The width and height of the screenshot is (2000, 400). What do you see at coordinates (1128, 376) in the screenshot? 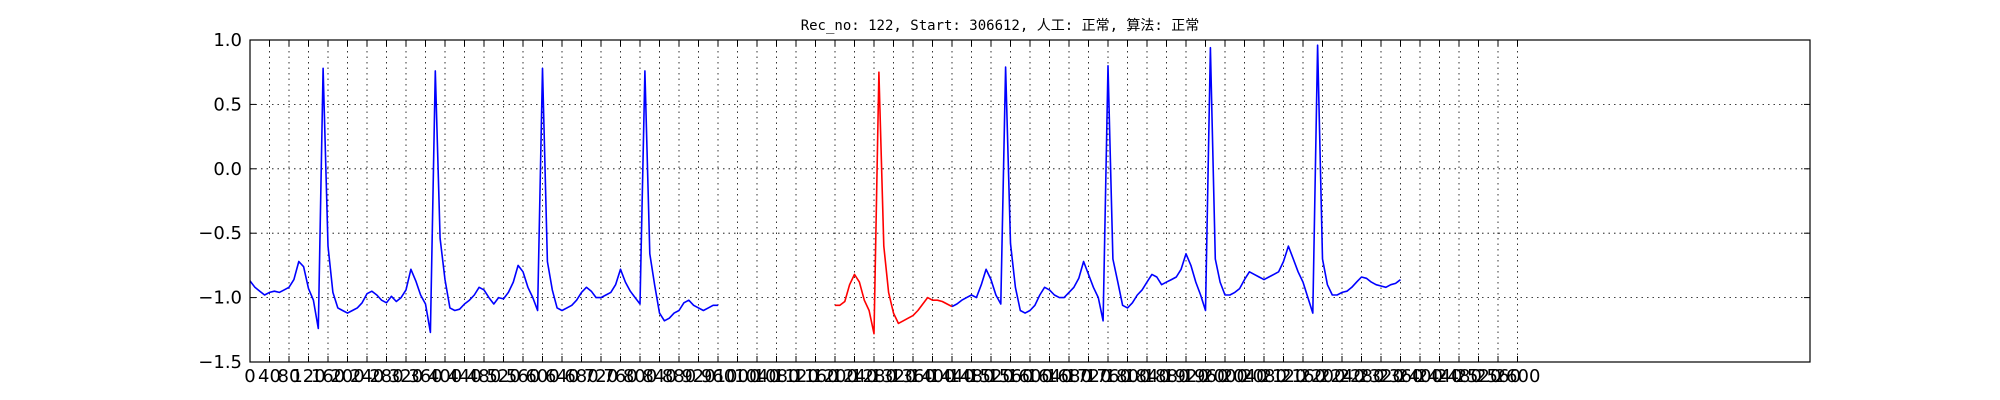
I see `x-tick-label: 1800` at bounding box center [1128, 376].